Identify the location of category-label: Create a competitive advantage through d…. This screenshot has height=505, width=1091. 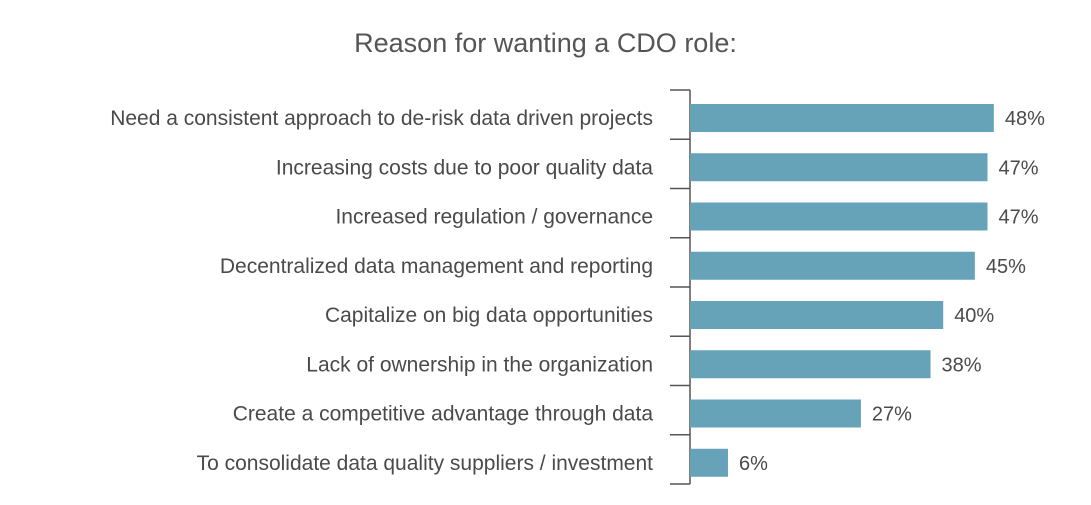
(443, 414).